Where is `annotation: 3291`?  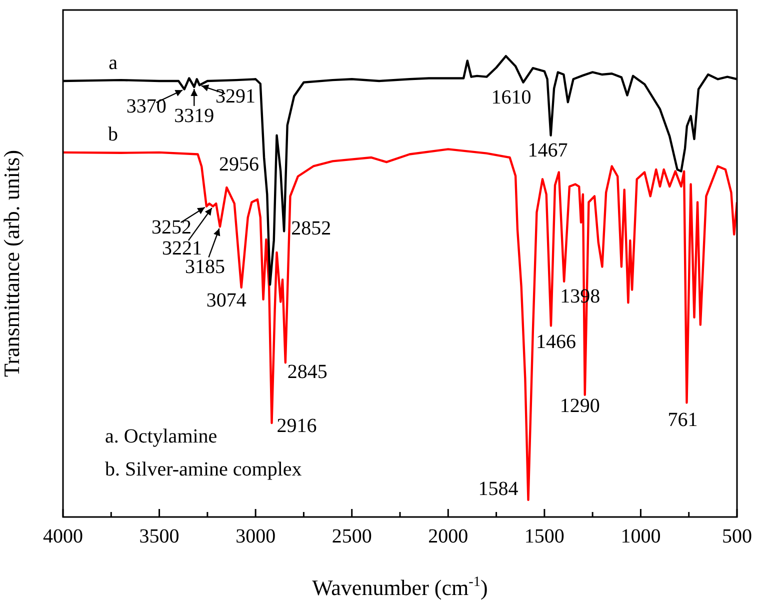
annotation: 3291 is located at coordinates (236, 96).